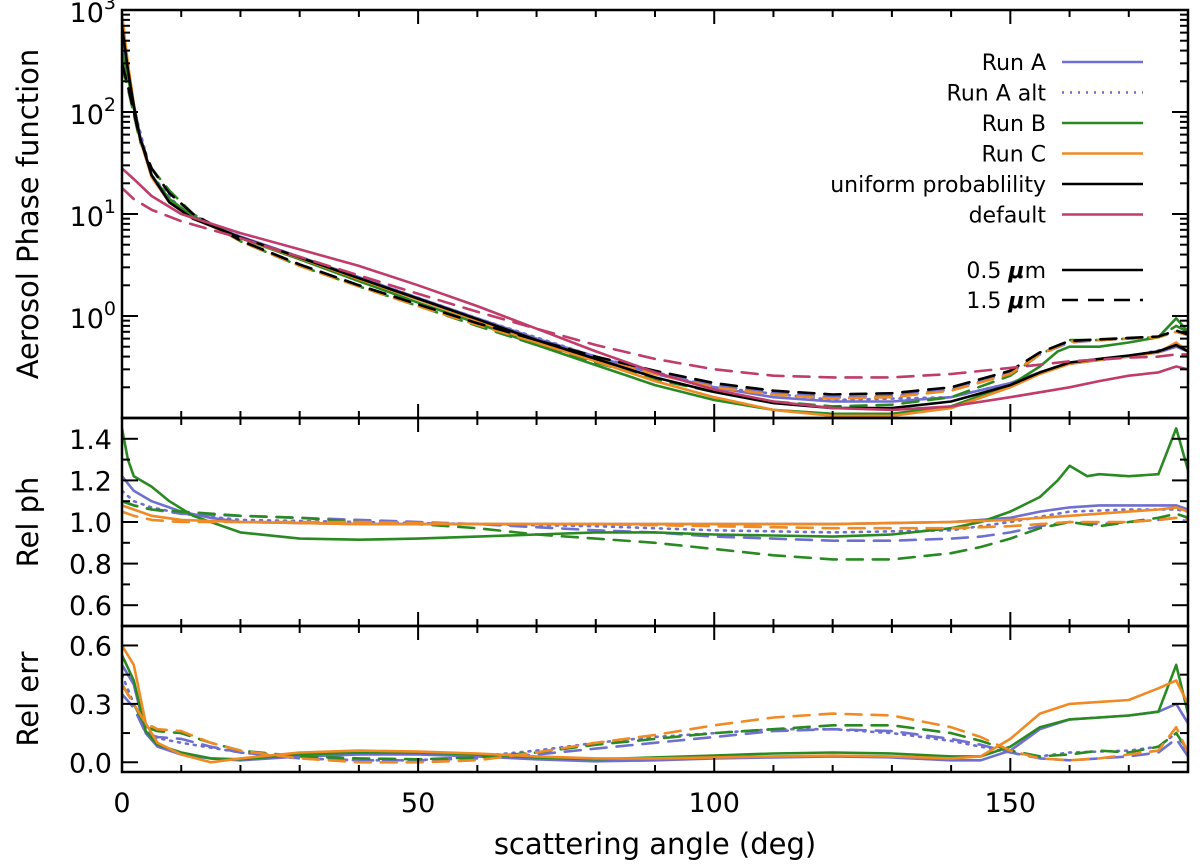 Image resolution: width=1200 pixels, height=867 pixels. Describe the element at coordinates (997, 94) in the screenshot. I see `legend-label-run-a-alt: Run A alt` at that location.